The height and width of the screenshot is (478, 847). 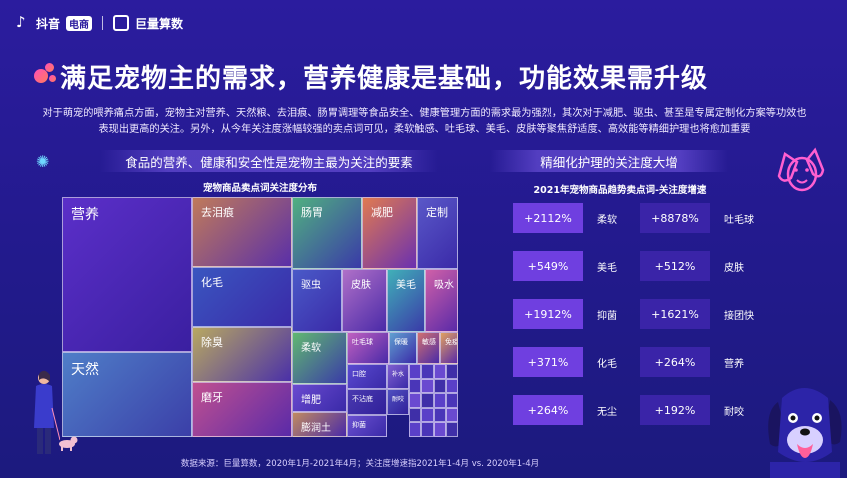 I want to click on growth-value-right: +1621%, so click(x=675, y=314).